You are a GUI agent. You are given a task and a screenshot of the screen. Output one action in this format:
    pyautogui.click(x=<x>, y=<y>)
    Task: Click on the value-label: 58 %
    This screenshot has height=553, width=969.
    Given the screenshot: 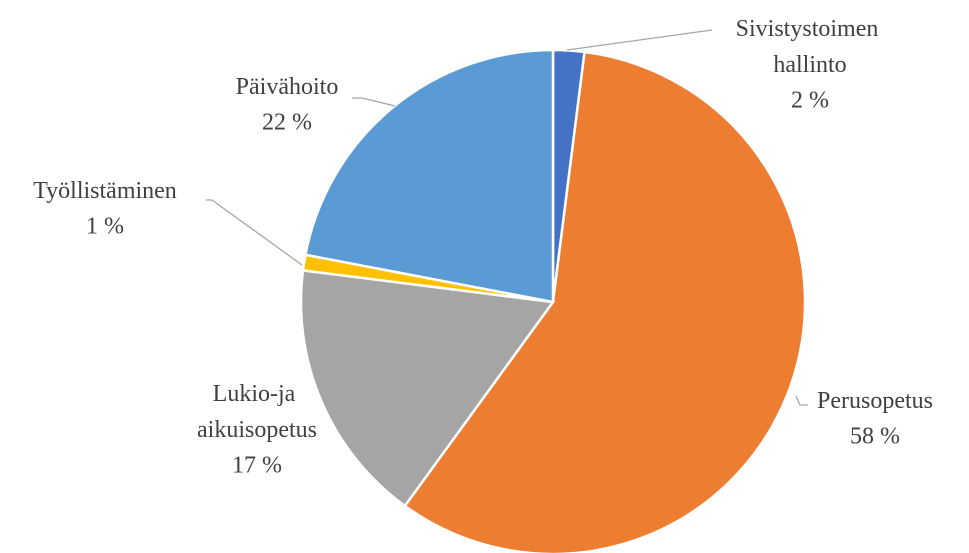 What is the action you would take?
    pyautogui.click(x=875, y=437)
    